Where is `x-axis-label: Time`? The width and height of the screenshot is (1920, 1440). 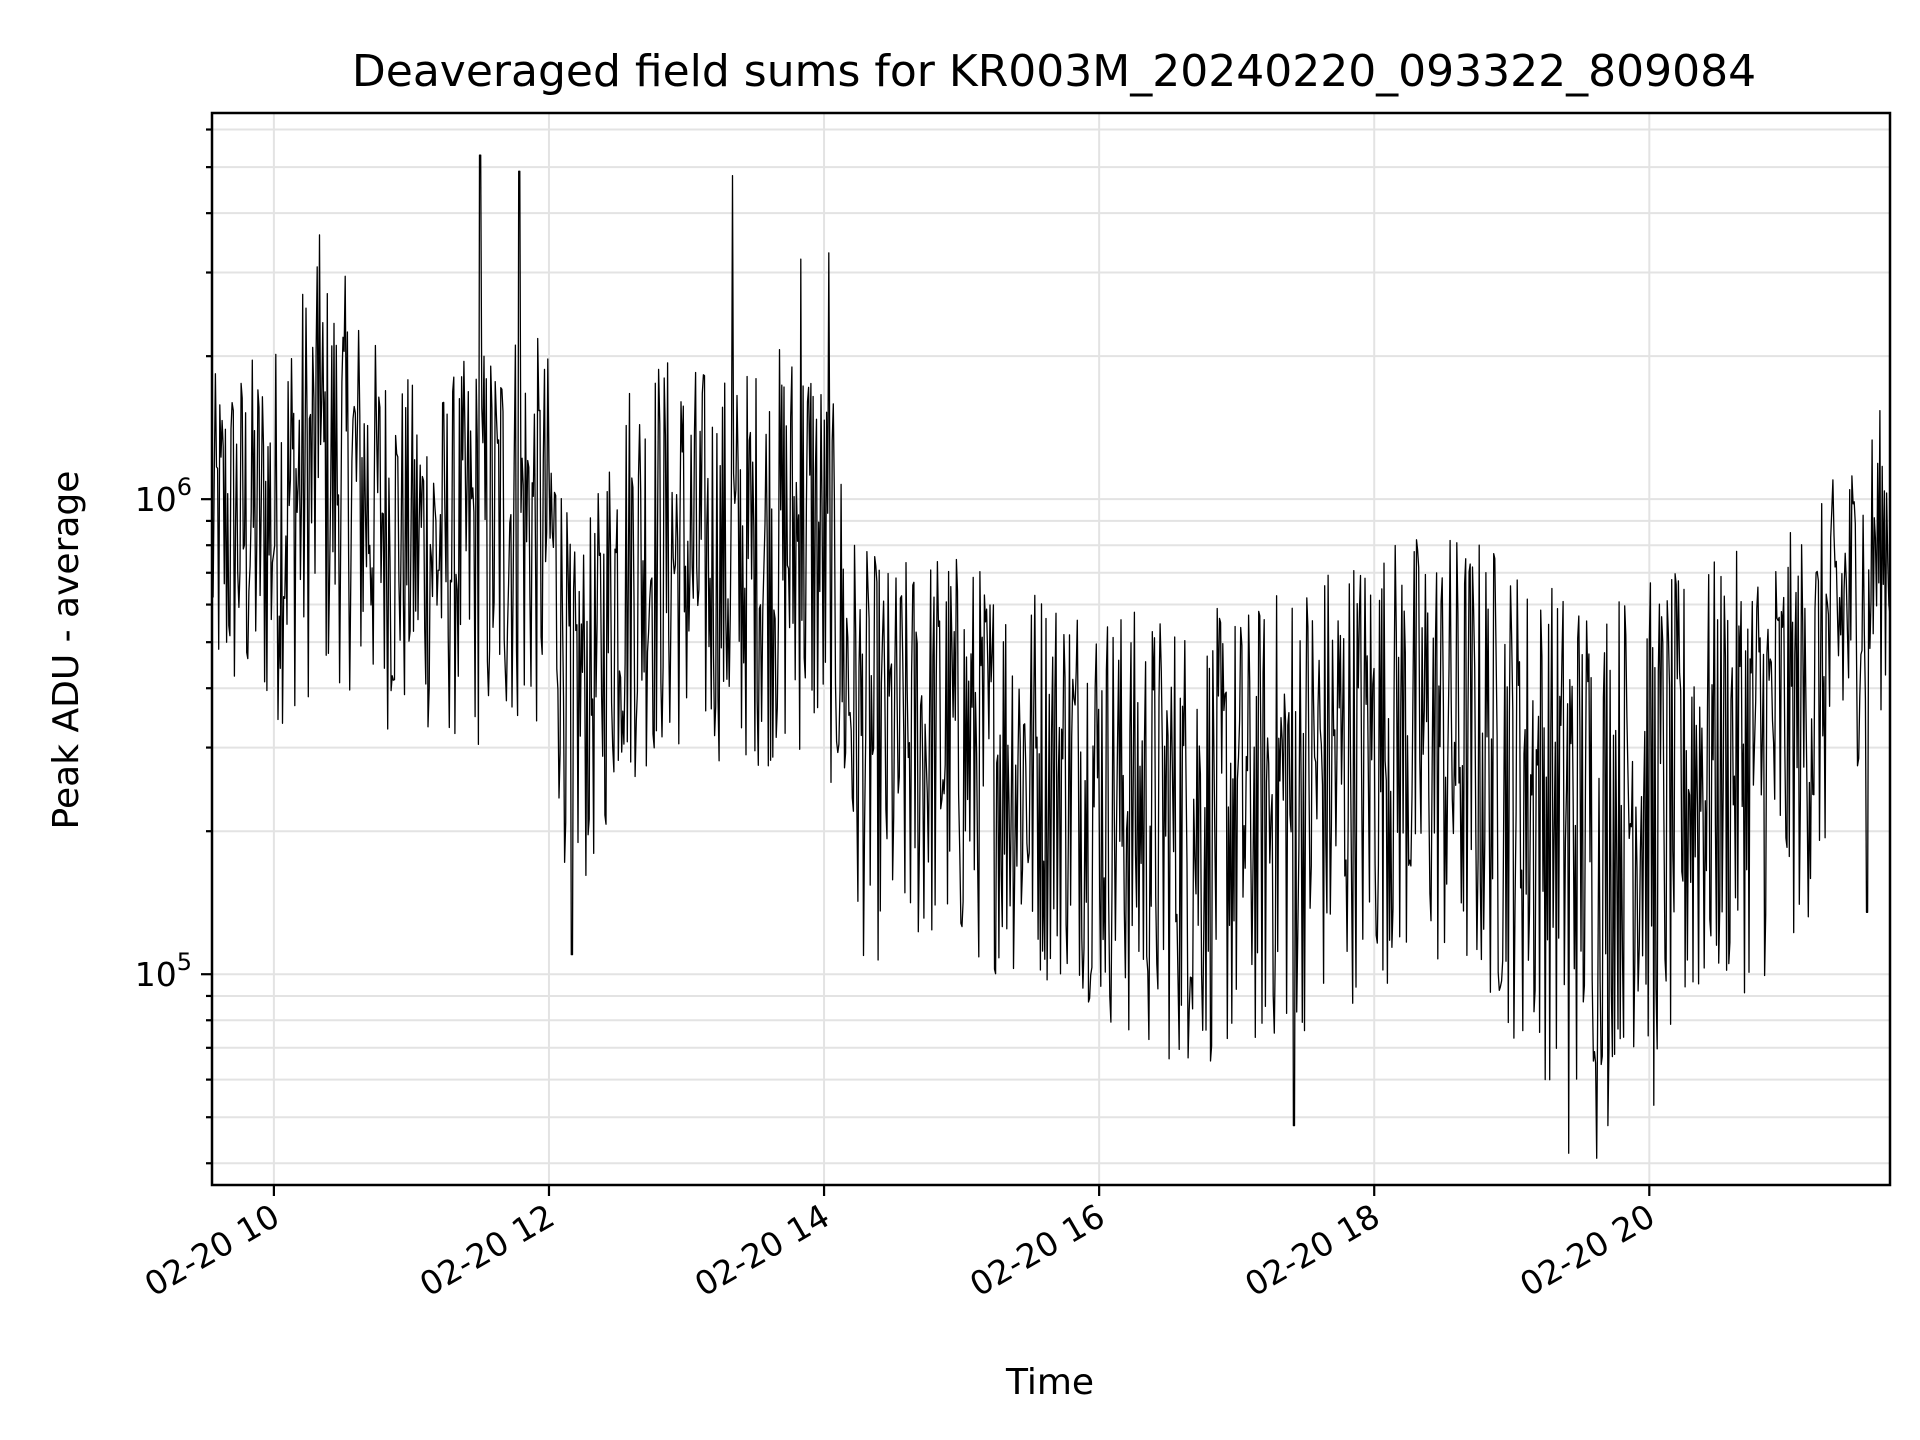
x-axis-label: Time is located at coordinates (1049, 1382).